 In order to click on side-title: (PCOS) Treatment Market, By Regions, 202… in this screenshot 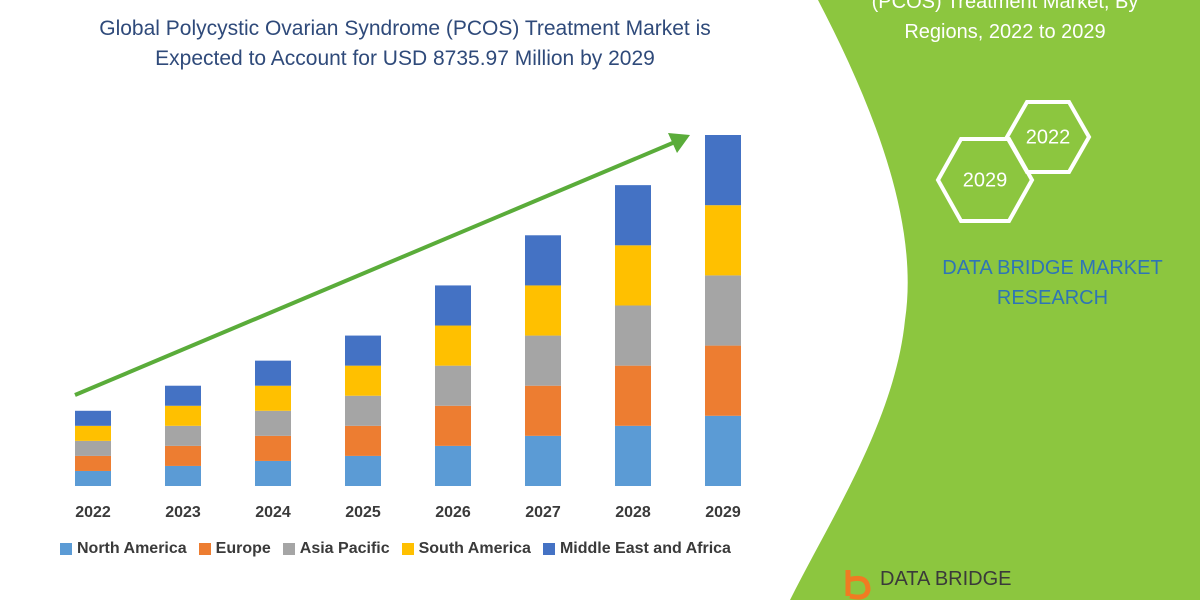, I will do `click(1005, 21)`.